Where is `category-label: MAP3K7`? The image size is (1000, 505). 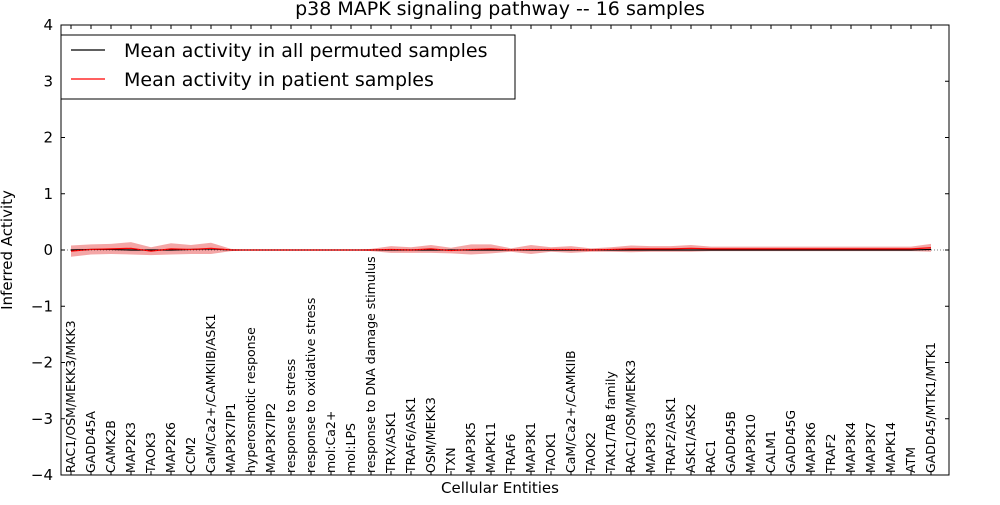 category-label: MAP3K7 is located at coordinates (870, 447).